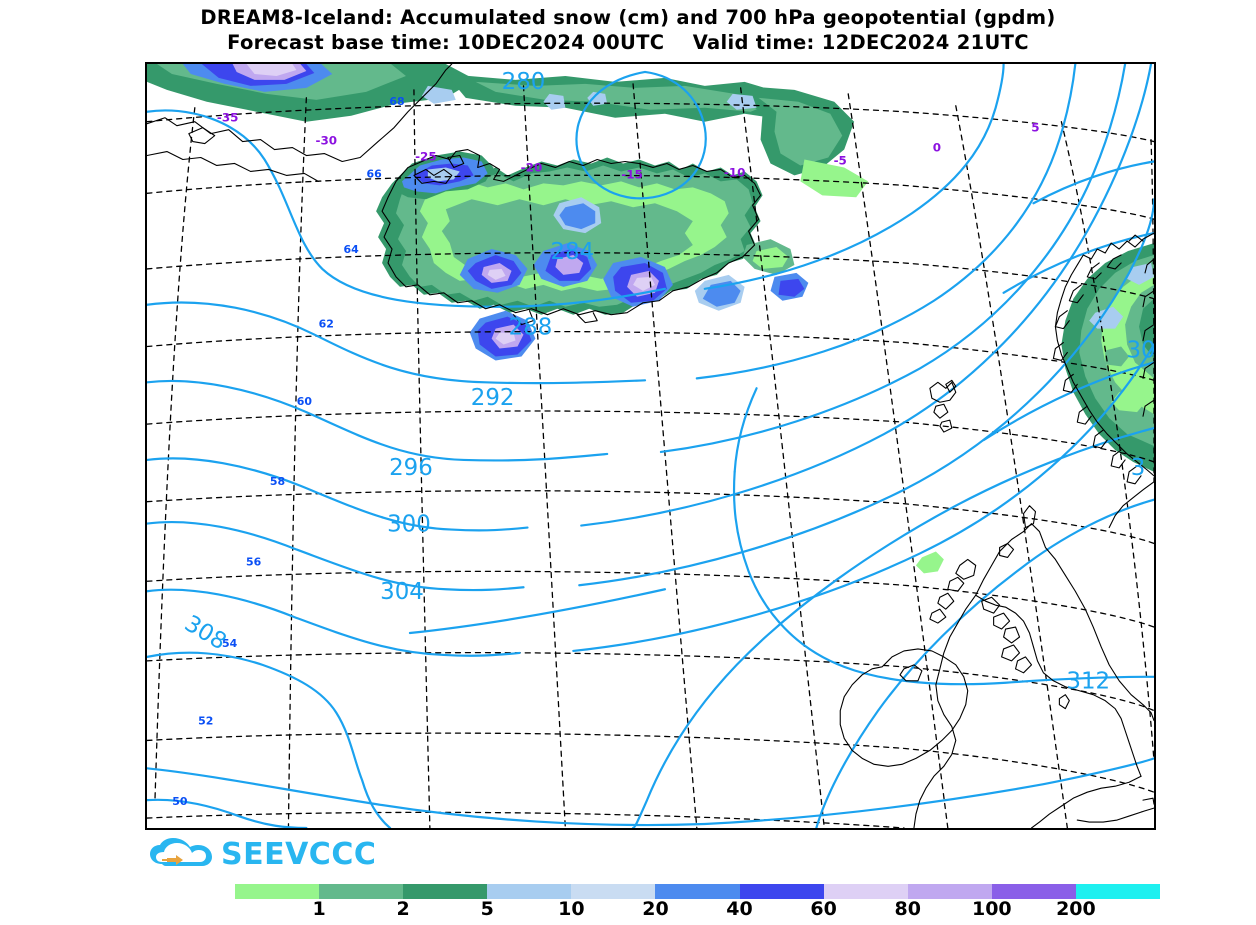 This screenshot has height=925, width=1256. I want to click on lon-label-m25: -25, so click(426, 157).